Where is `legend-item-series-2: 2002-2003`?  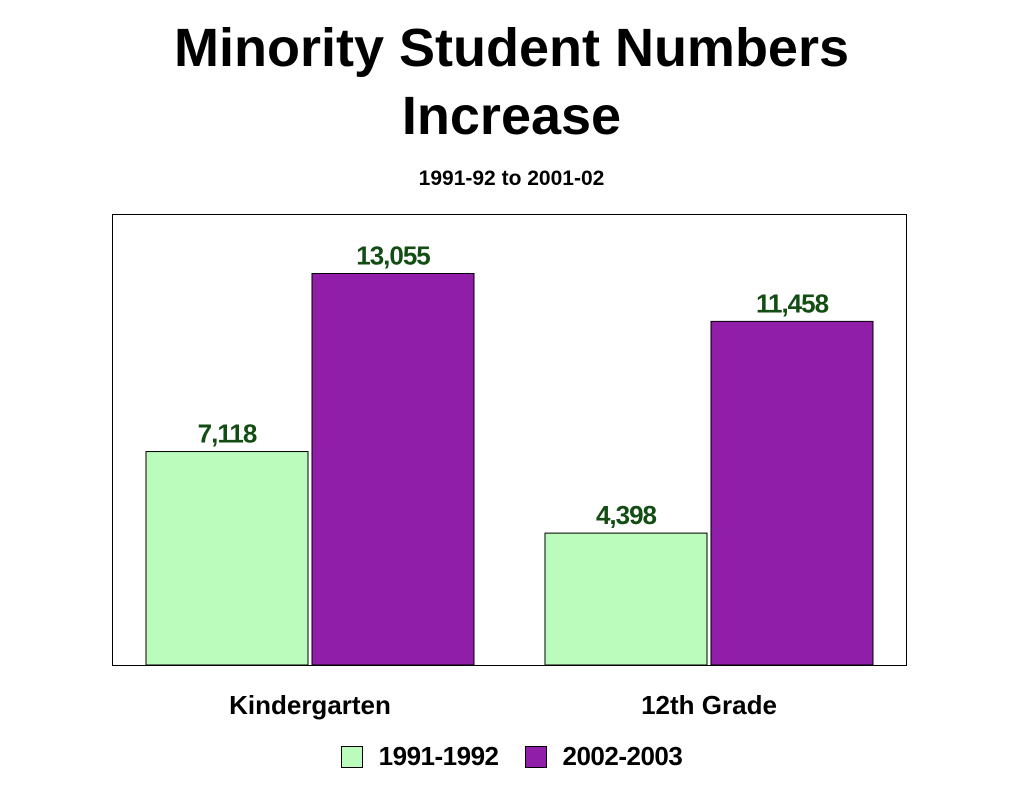
legend-item-series-2: 2002-2003 is located at coordinates (603, 756).